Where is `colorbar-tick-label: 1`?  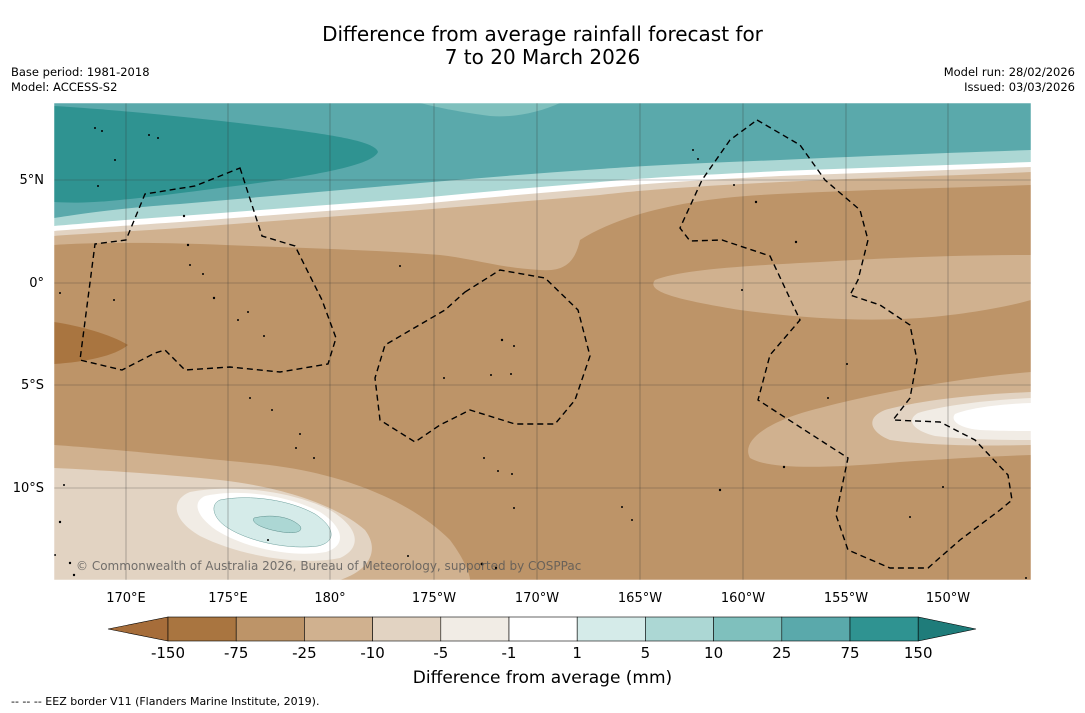
colorbar-tick-label: 1 is located at coordinates (577, 653).